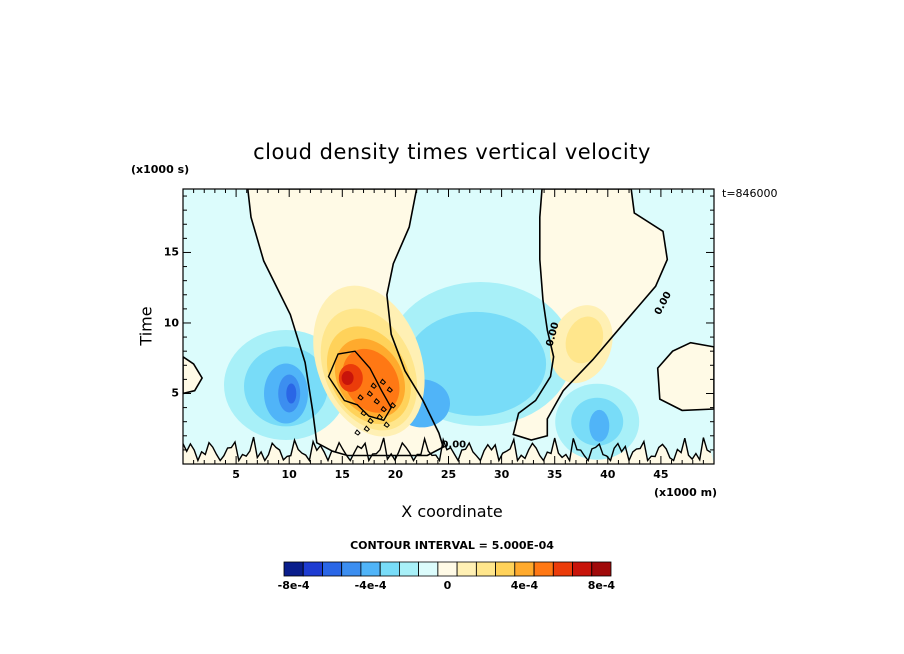  I want to click on chart-title: cloud density times vertical velocity, so click(452, 152).